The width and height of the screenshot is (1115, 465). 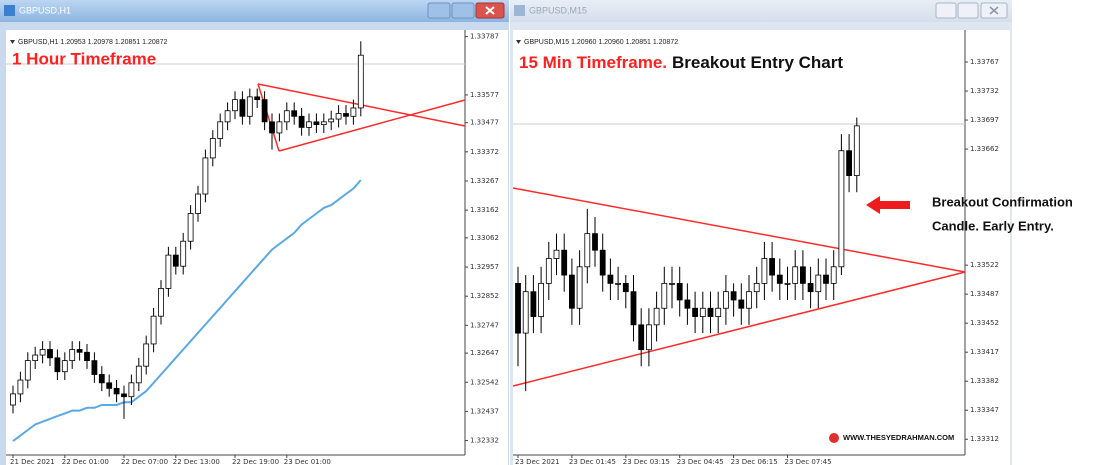 I want to click on x-tick-label: 23 Dec 01:45, so click(x=592, y=461).